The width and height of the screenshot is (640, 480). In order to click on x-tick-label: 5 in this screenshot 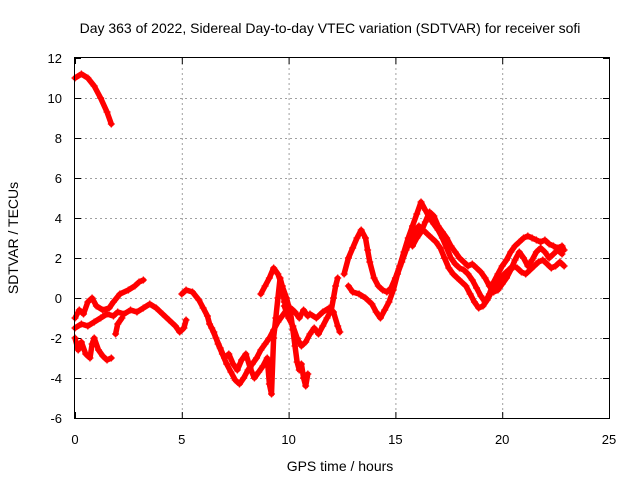, I will do `click(181, 439)`.